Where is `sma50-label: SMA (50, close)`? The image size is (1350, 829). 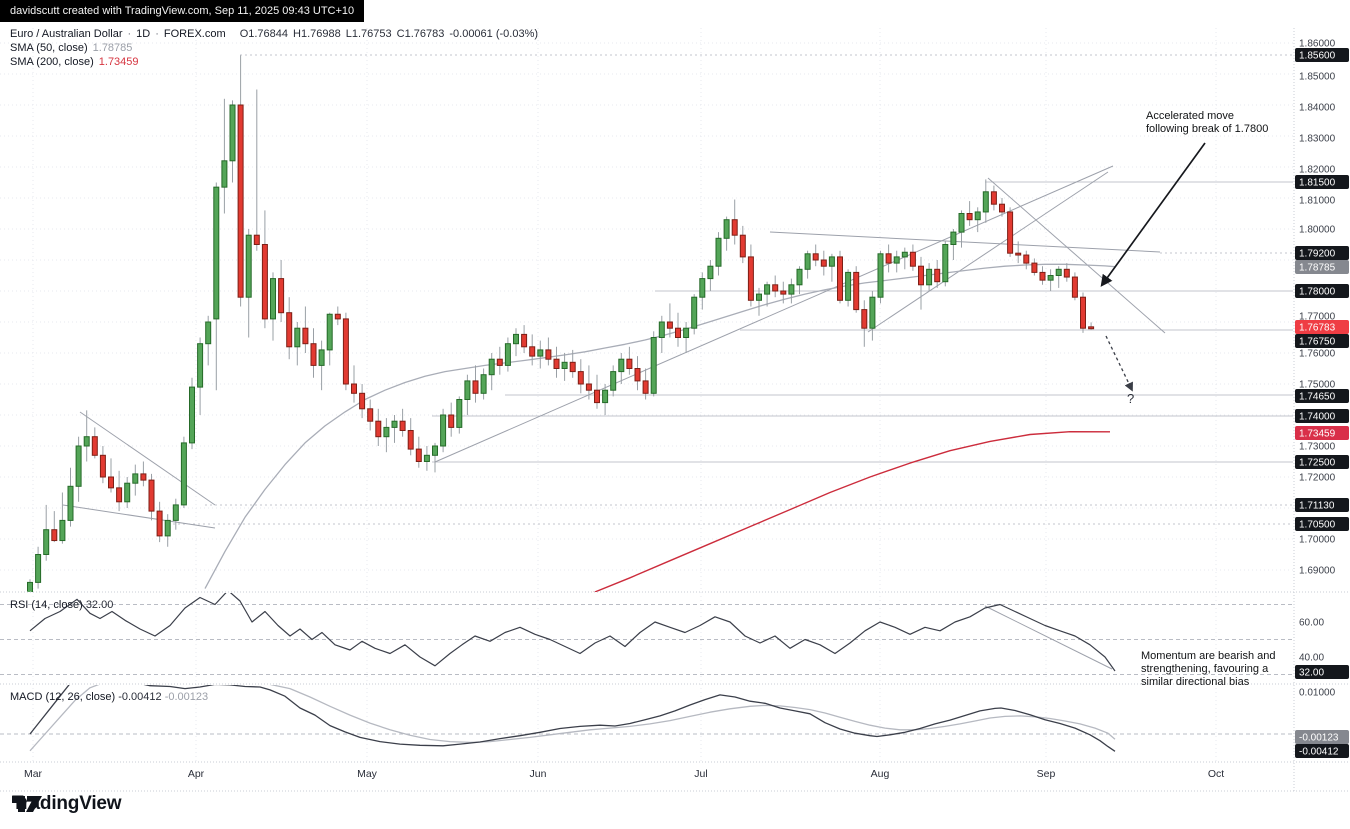
sma50-label: SMA (50, close) is located at coordinates (49, 48).